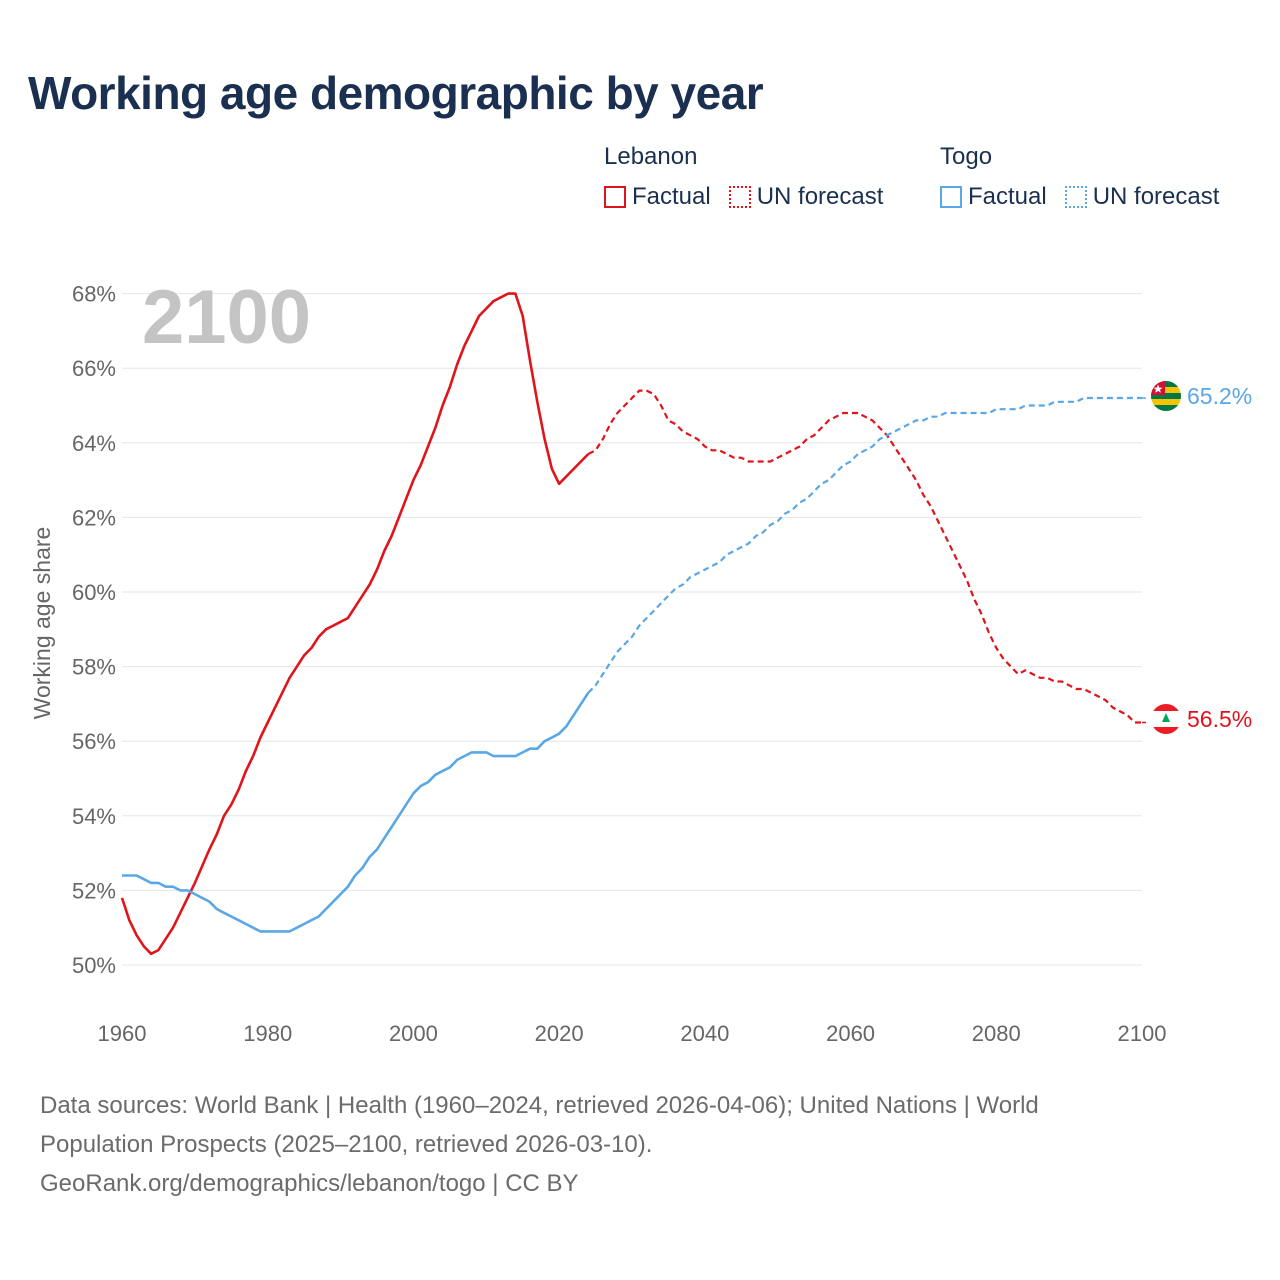  Describe the element at coordinates (94, 667) in the screenshot. I see `y-tick-label: 58%` at that location.